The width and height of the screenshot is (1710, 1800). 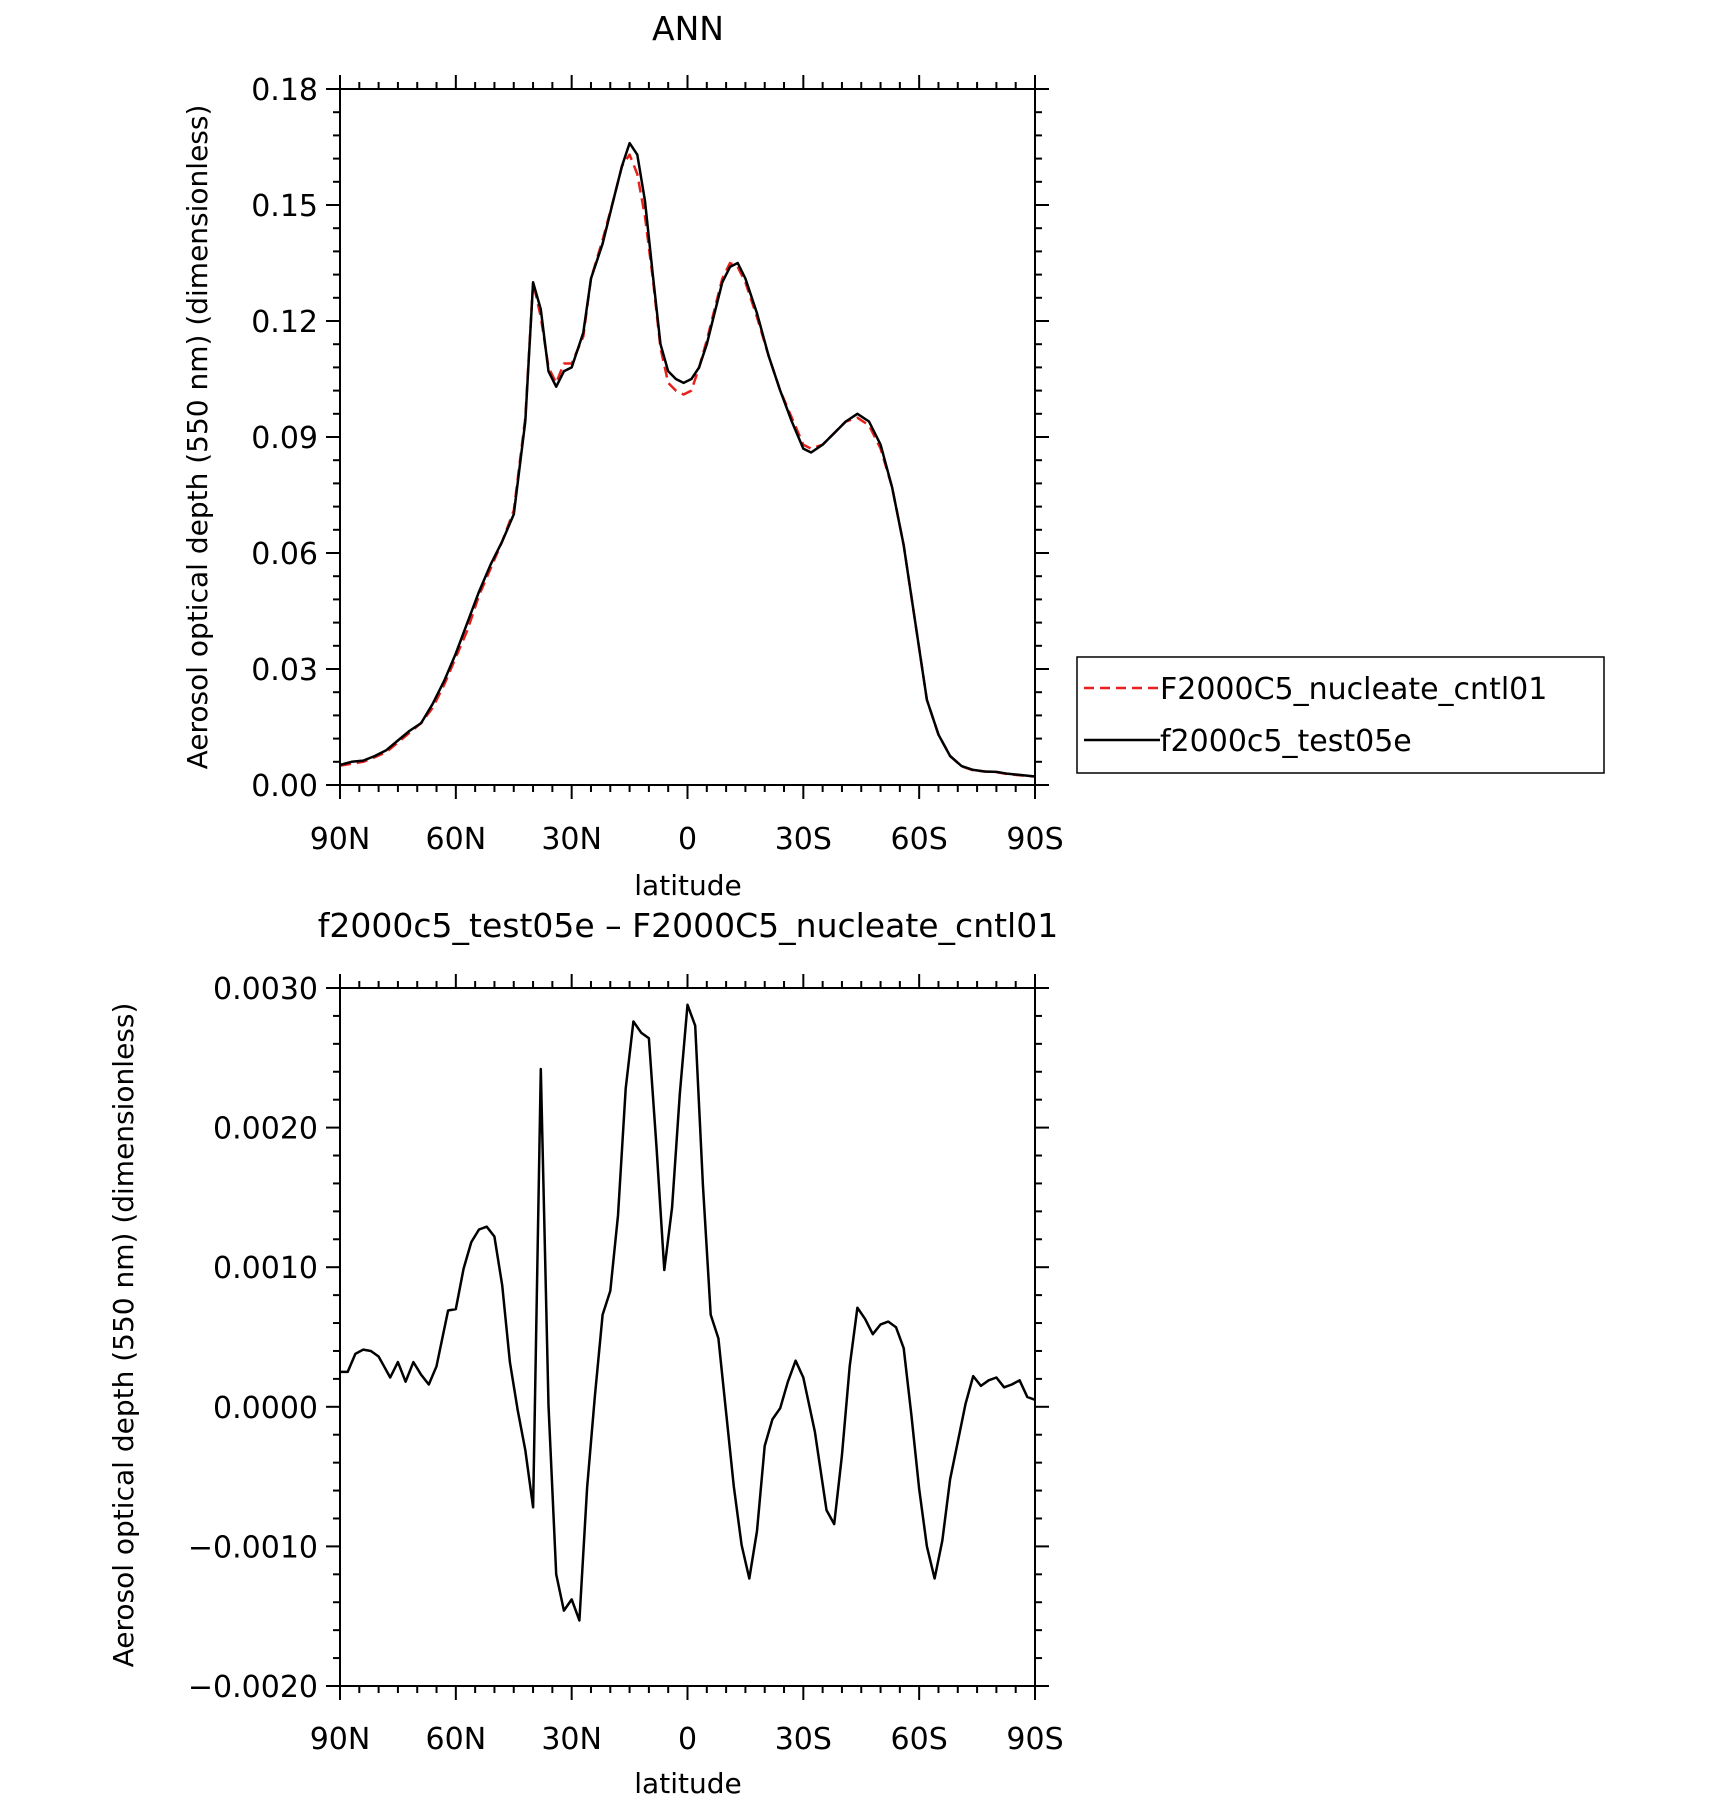 What do you see at coordinates (284, 554) in the screenshot?
I see `y-tick-label: 0.06` at bounding box center [284, 554].